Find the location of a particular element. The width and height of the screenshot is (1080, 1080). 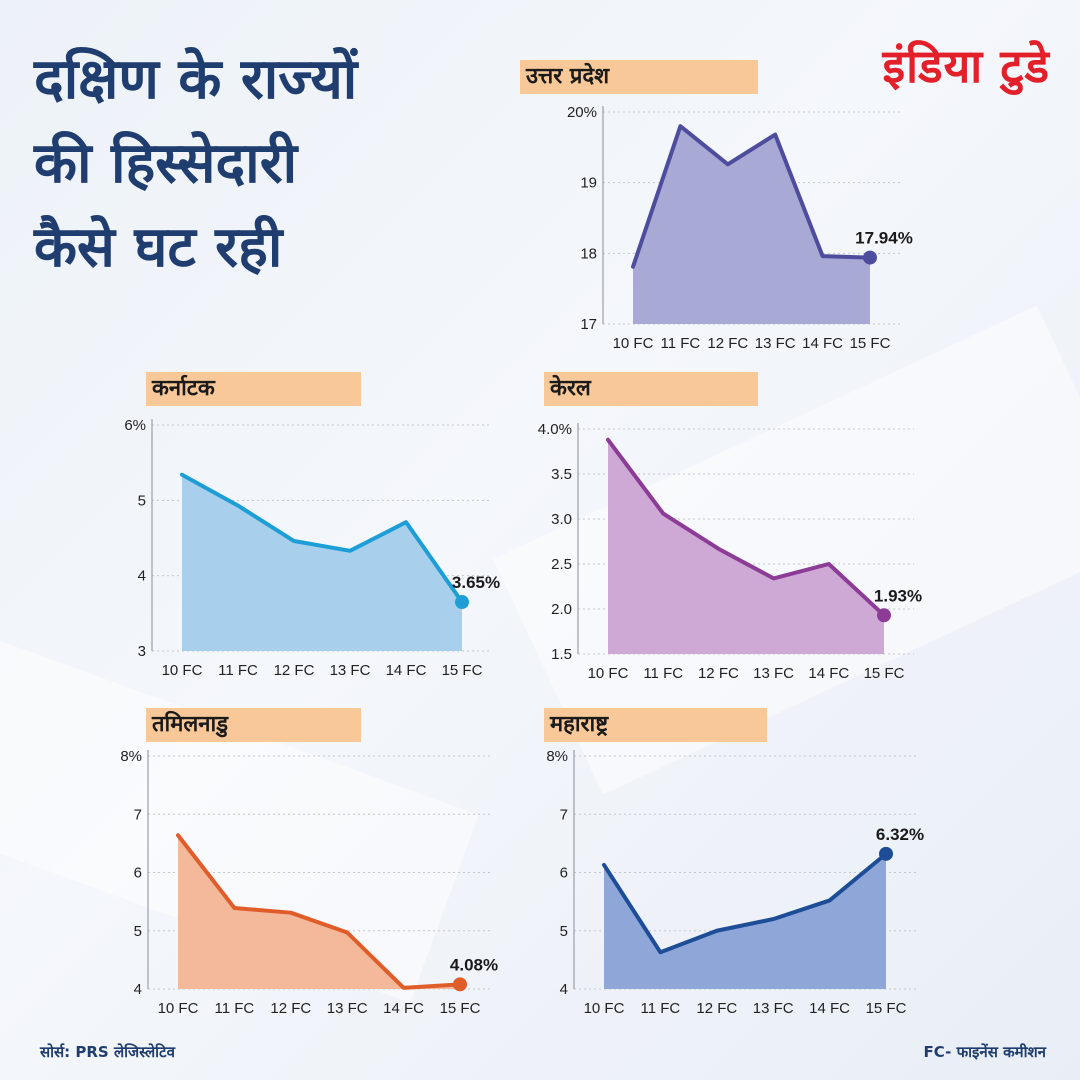

y-tick-label: 20% is located at coordinates (582, 112).